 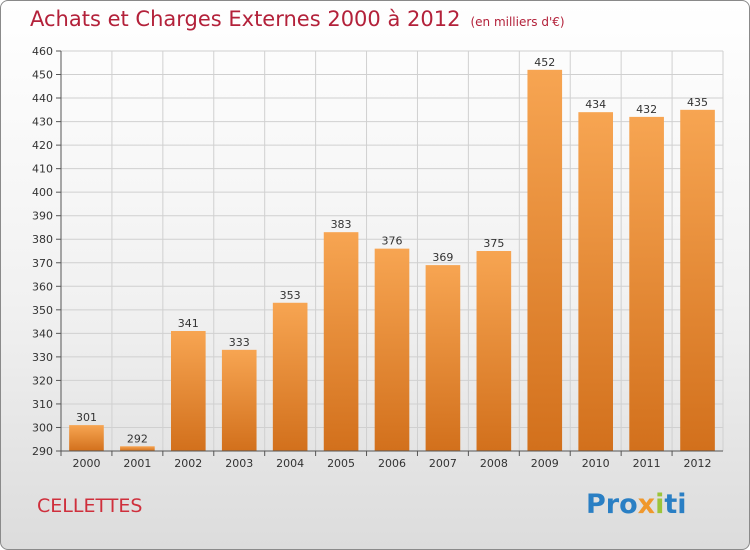 What do you see at coordinates (239, 400) in the screenshot?
I see `bar-2003` at bounding box center [239, 400].